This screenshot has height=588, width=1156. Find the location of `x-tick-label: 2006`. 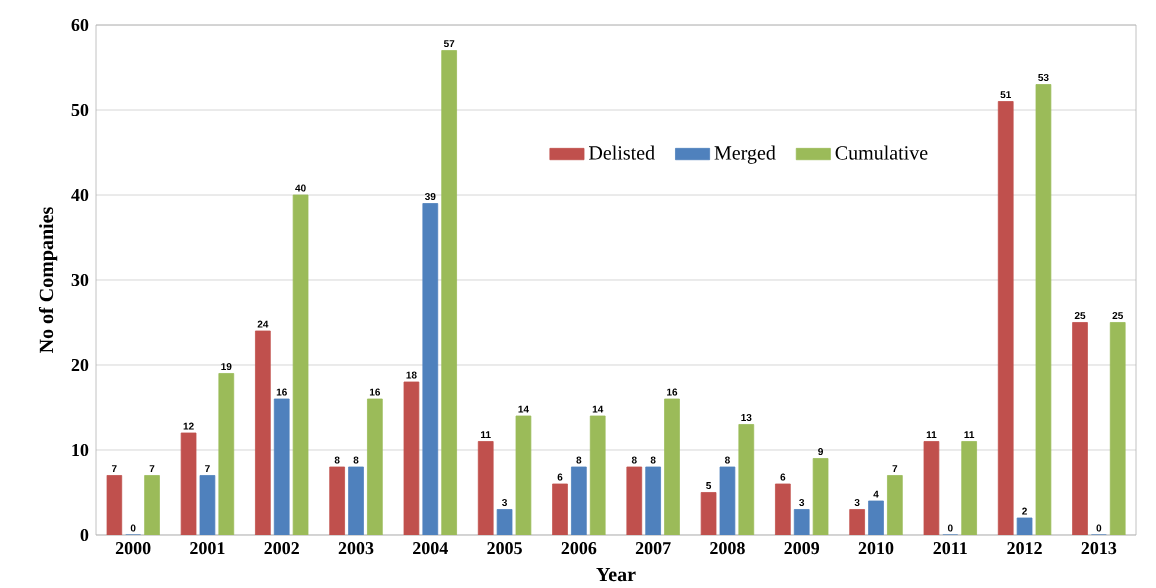

x-tick-label: 2006 is located at coordinates (579, 548).